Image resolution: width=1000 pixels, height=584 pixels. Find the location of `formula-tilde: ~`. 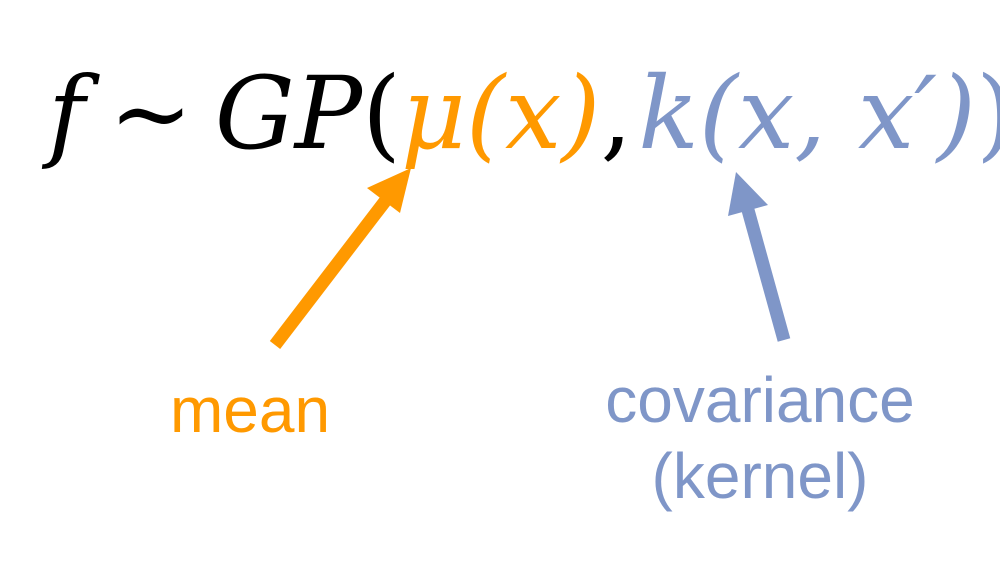

formula-tilde: ~ is located at coordinates (151, 113).